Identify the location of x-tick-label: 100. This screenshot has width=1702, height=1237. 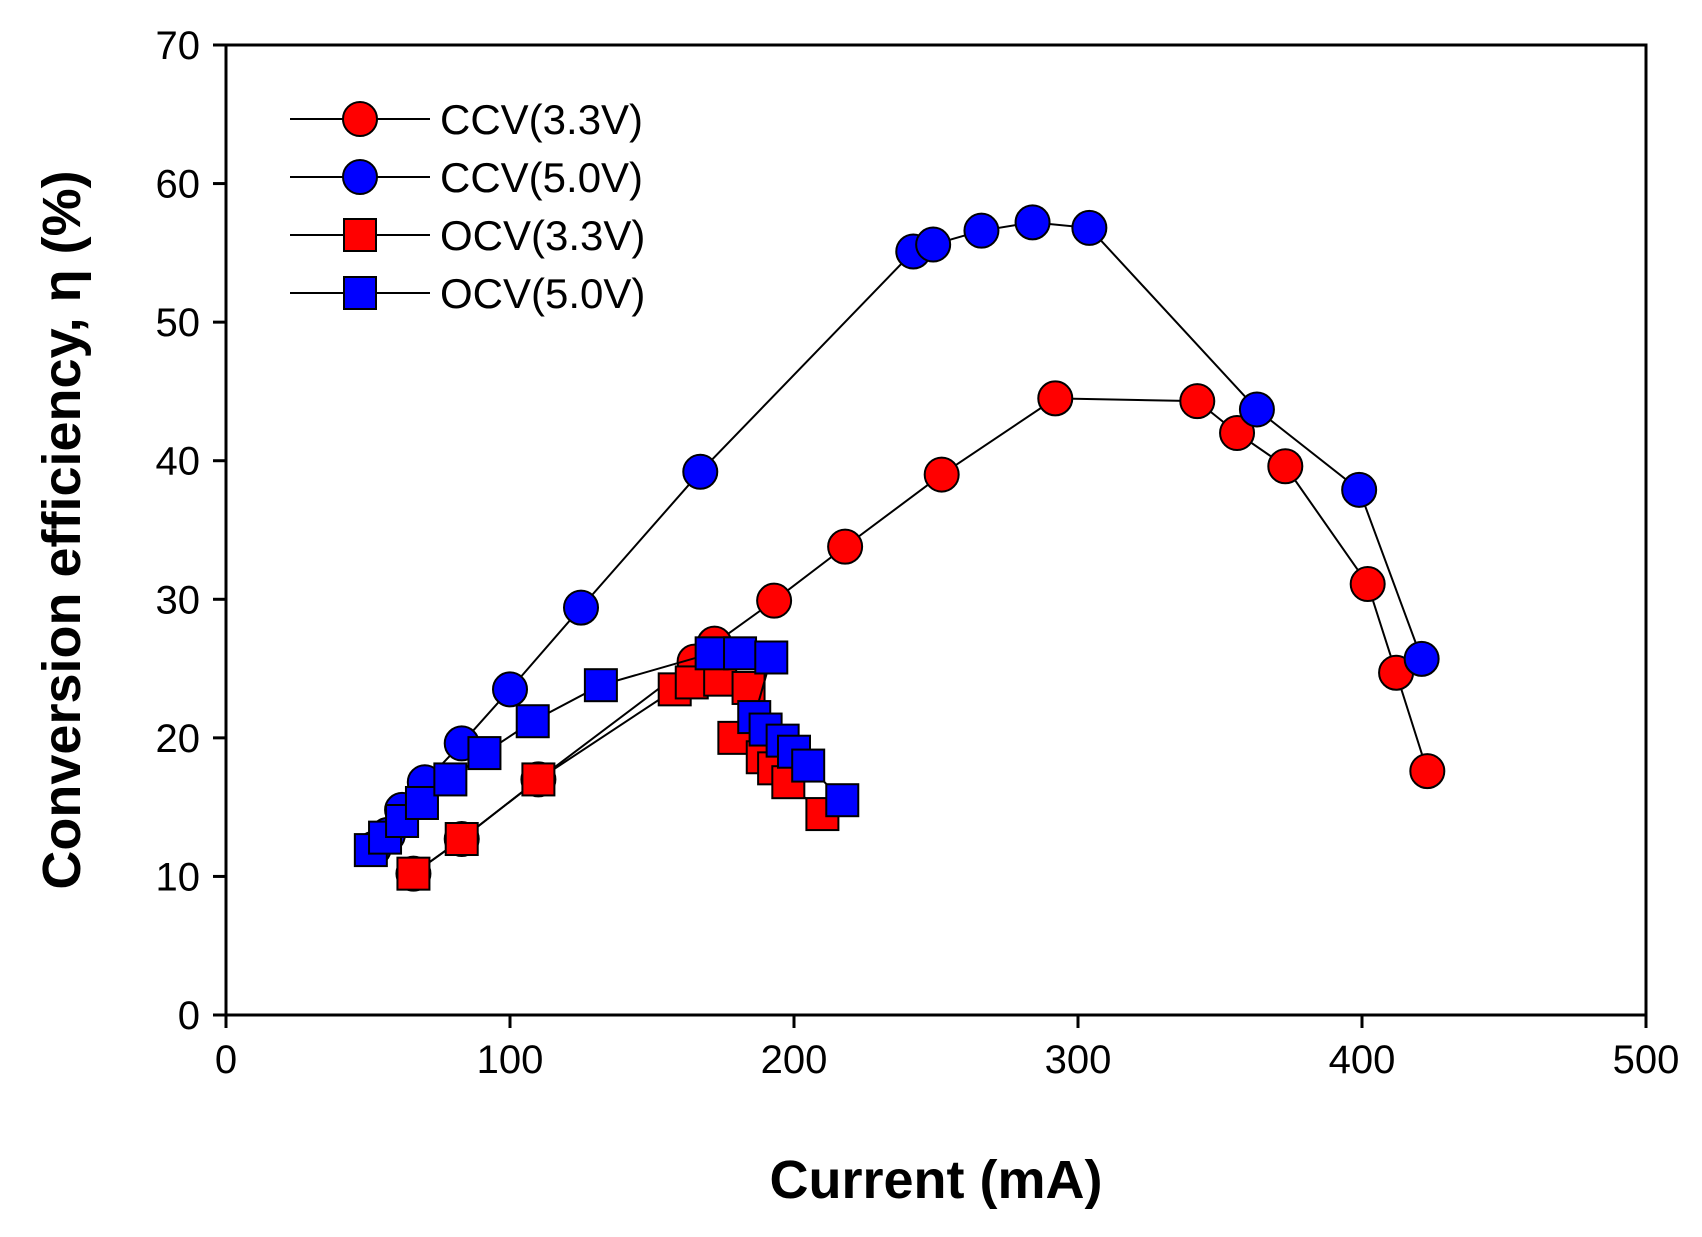
(510, 1060).